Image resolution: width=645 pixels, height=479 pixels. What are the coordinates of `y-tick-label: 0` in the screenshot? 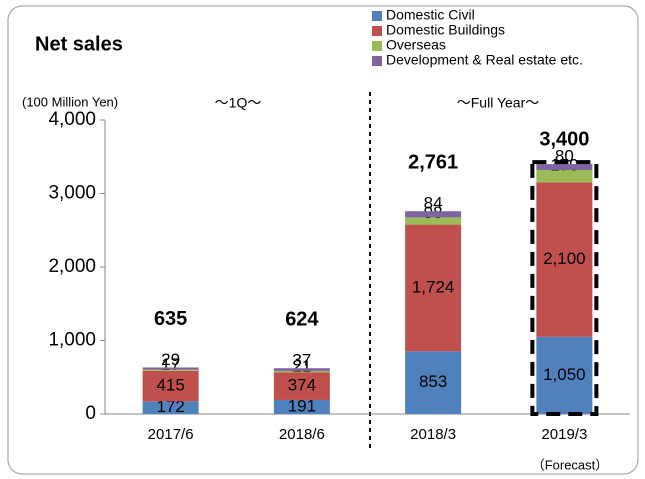 It's located at (90, 413).